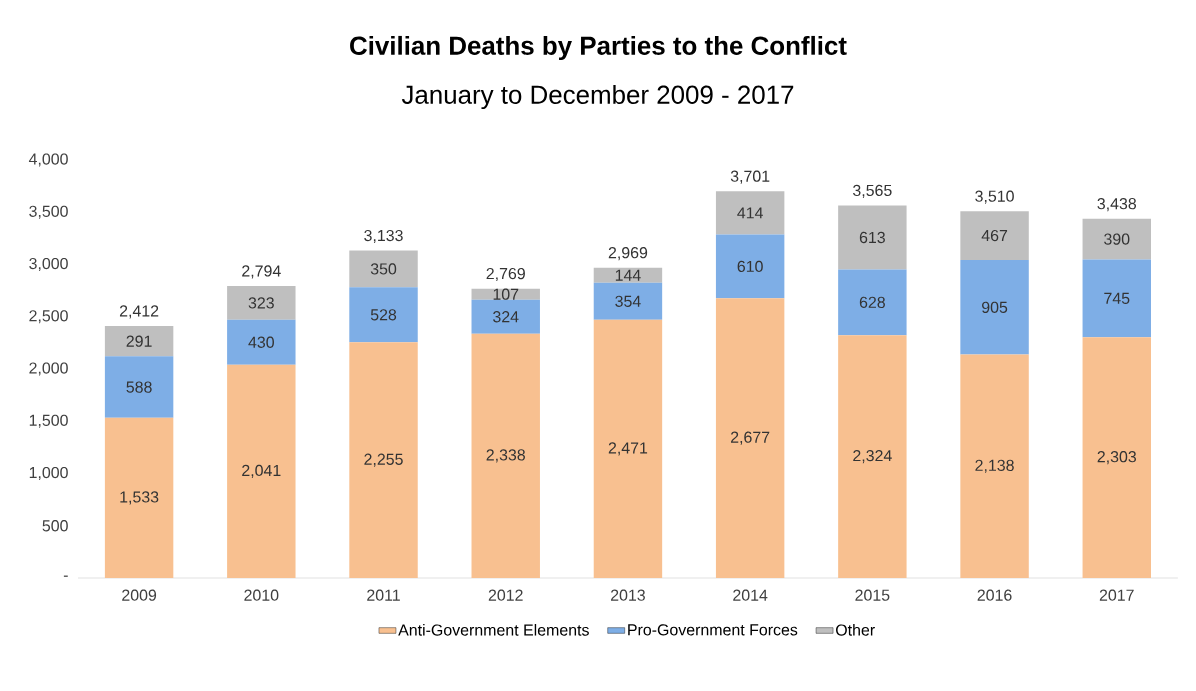 The height and width of the screenshot is (691, 1196). I want to click on data-label: 613, so click(872, 237).